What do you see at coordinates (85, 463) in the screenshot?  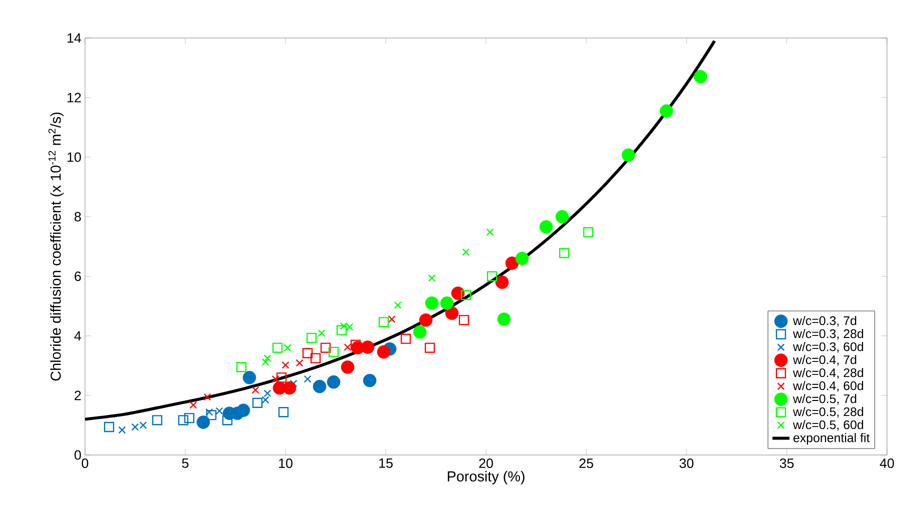 I see `x-tick-label: 0` at bounding box center [85, 463].